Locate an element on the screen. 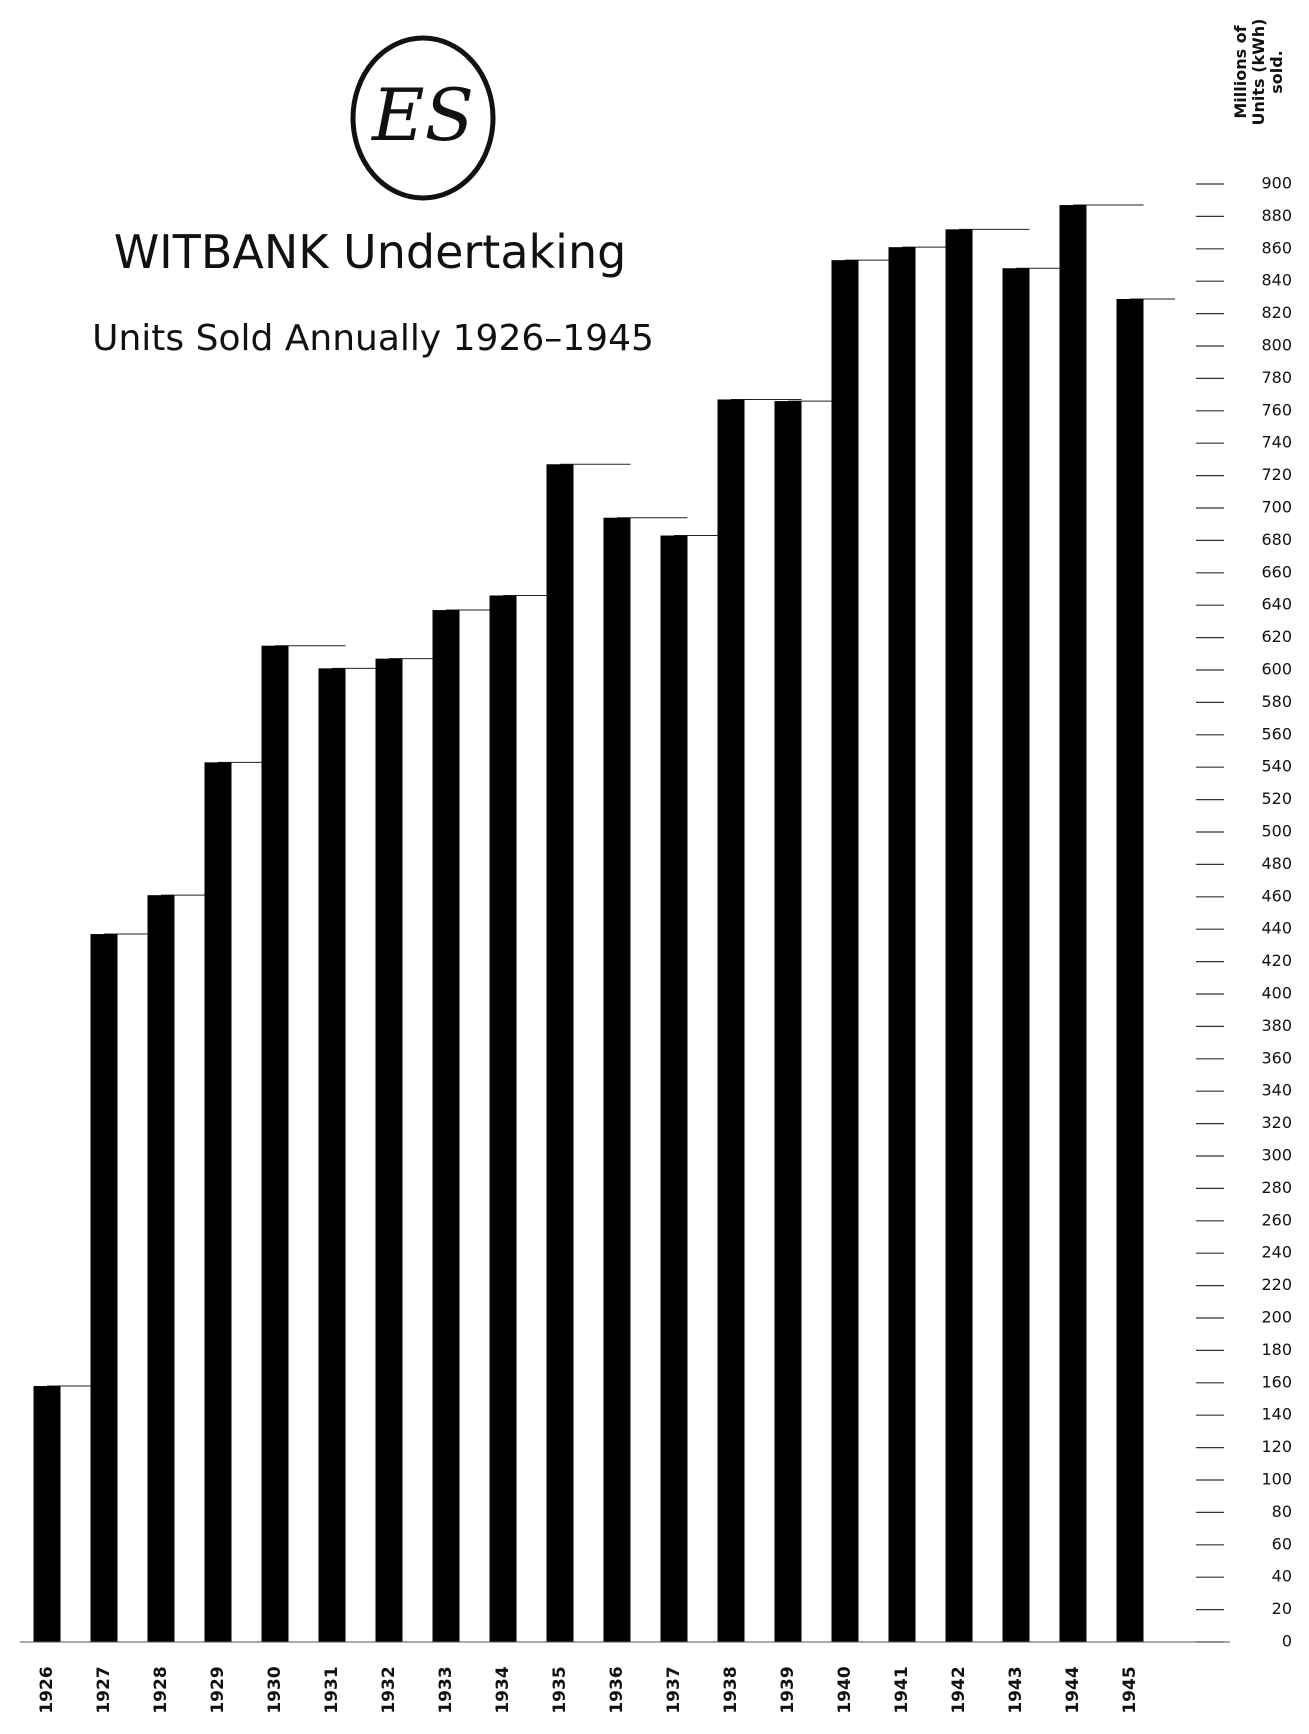 Image resolution: width=1309 pixels, height=1734 pixels. y-tick-label: 300 is located at coordinates (1276, 1155).